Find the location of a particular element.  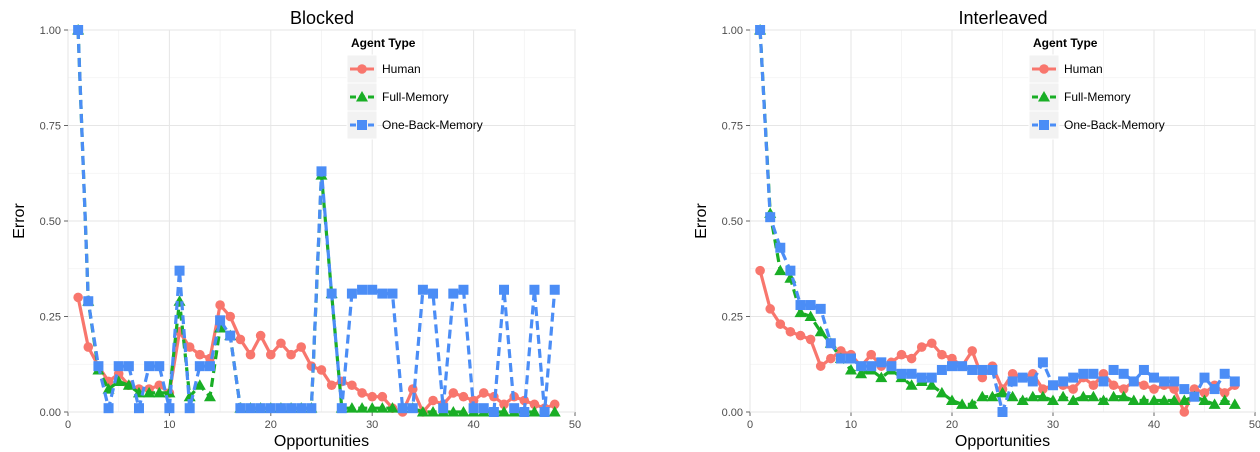

legend-label: Human is located at coordinates (1083, 69).